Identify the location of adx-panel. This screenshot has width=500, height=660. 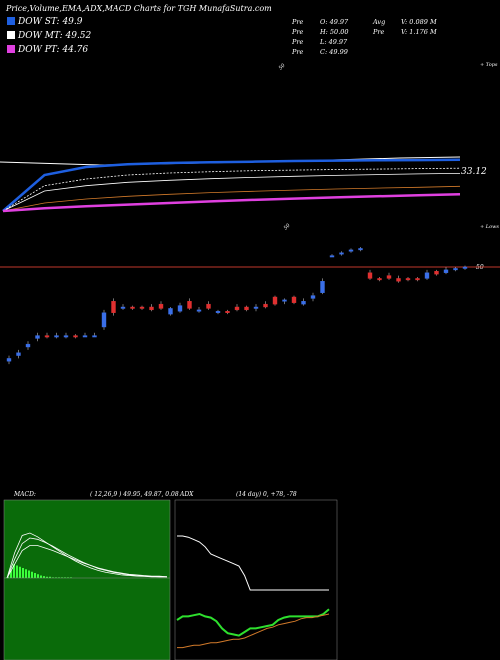
(256, 579).